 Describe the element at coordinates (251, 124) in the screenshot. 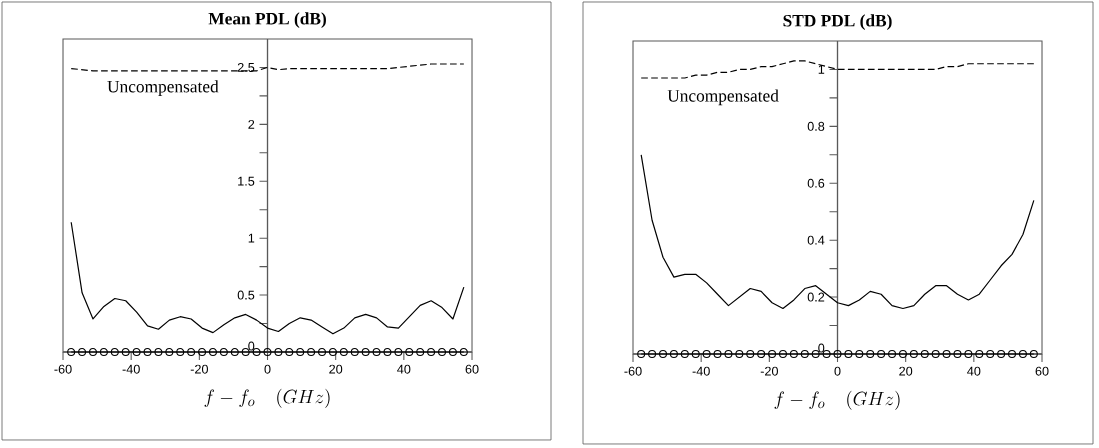

I see `y-tick-label: 2` at that location.